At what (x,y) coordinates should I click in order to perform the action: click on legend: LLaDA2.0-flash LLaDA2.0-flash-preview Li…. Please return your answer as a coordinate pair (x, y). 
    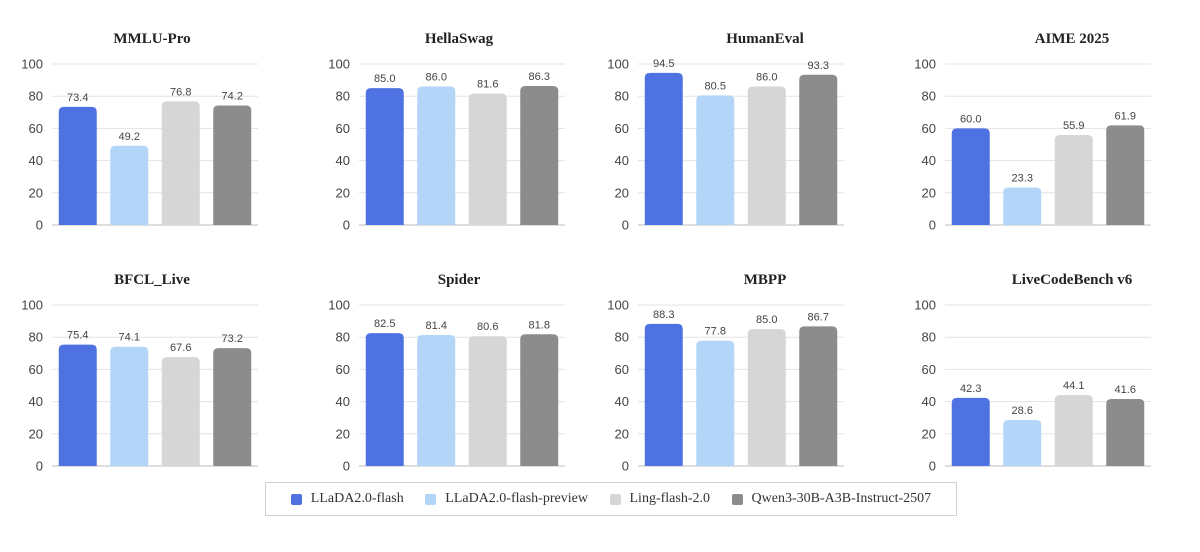
    Looking at the image, I should click on (611, 499).